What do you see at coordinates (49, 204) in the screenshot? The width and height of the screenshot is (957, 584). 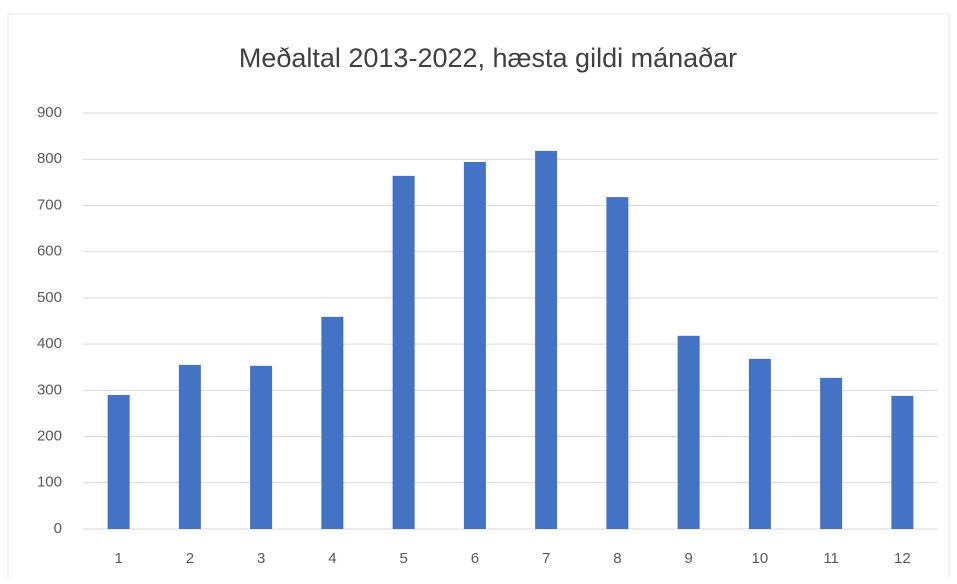 I see `y-tick-label: 700` at bounding box center [49, 204].